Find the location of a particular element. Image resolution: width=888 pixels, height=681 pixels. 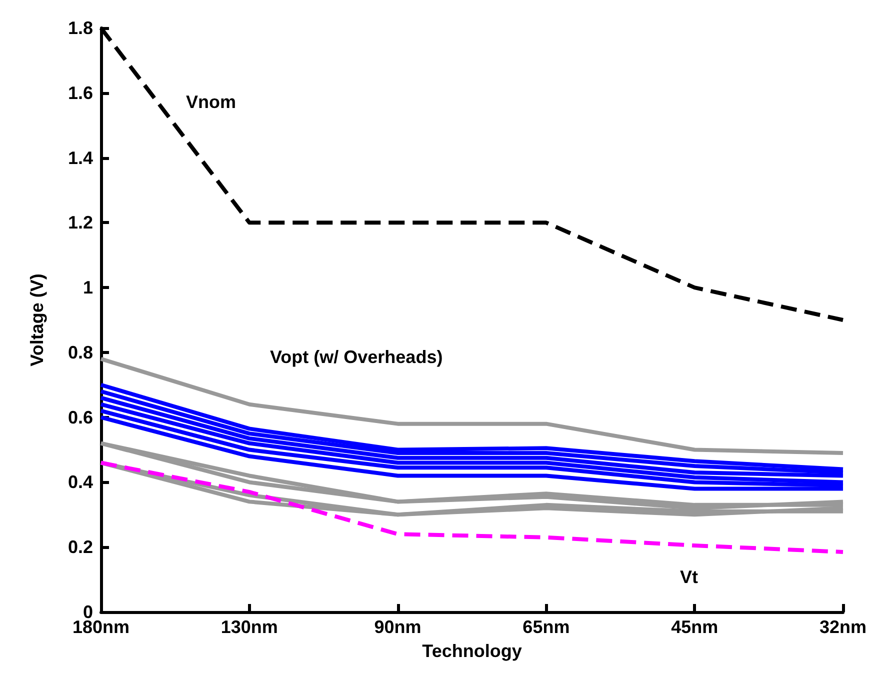

y-axis-title: Voltage (V) is located at coordinates (37, 320).